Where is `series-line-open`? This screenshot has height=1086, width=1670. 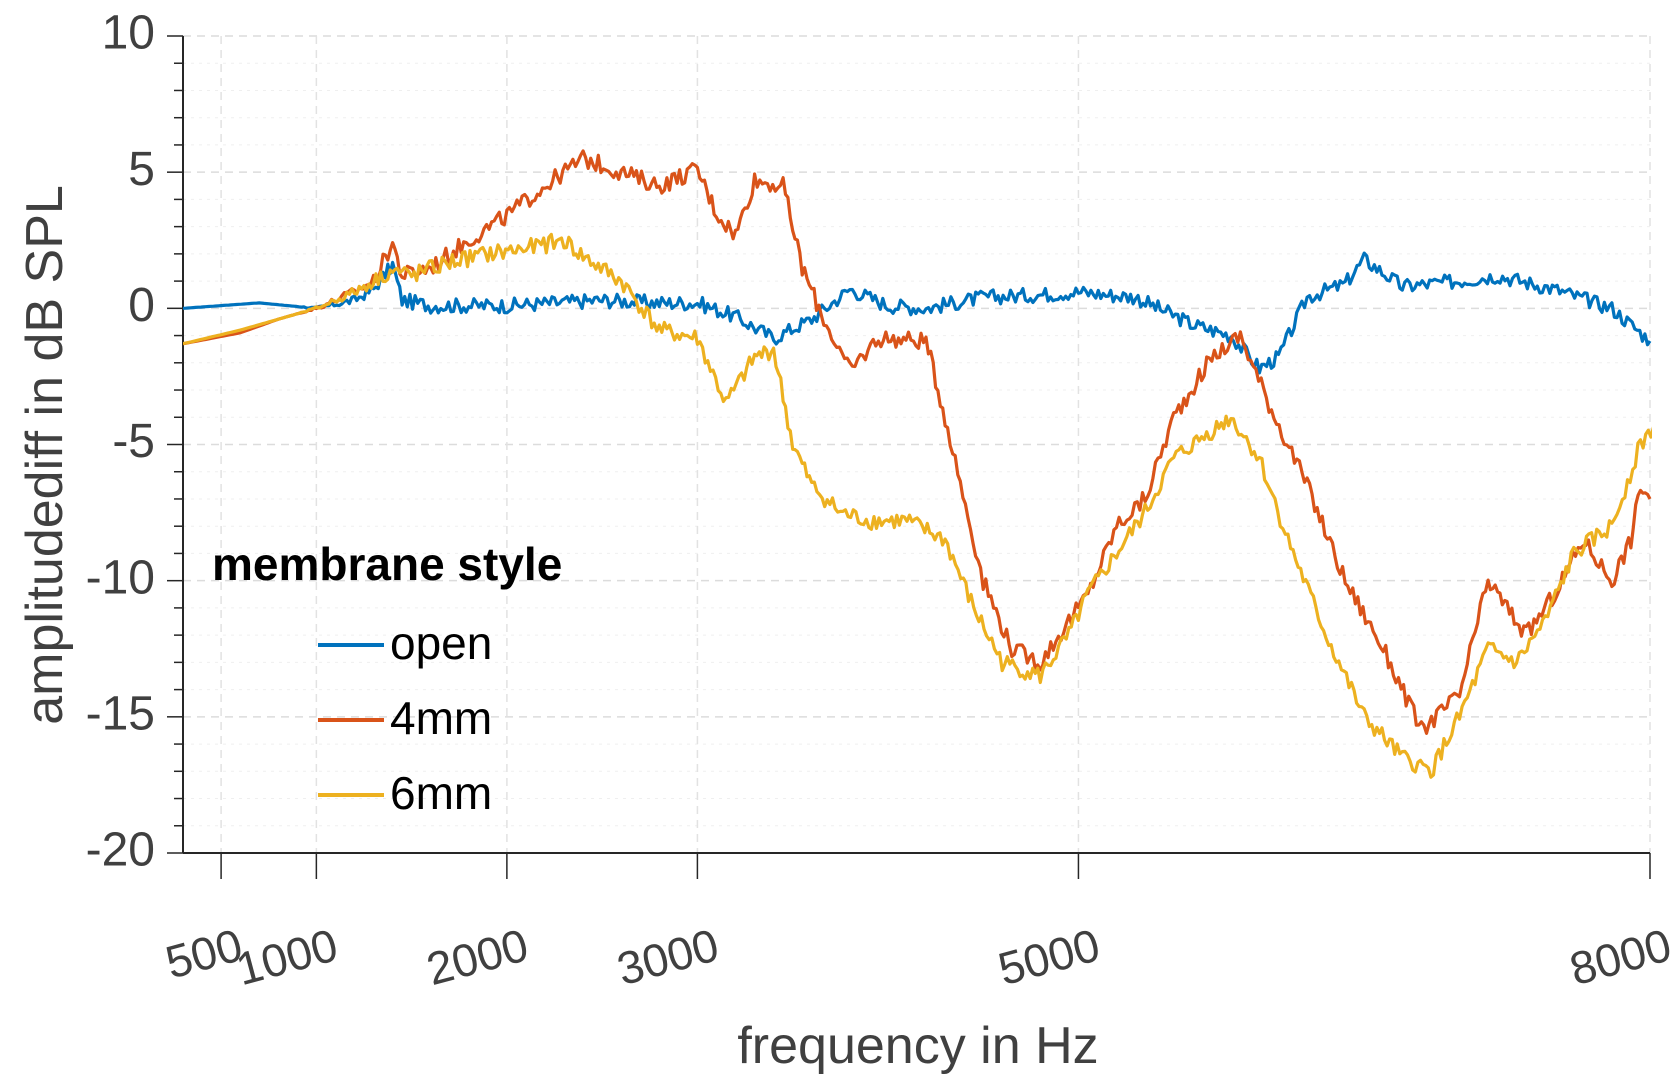 series-line-open is located at coordinates (917, 313).